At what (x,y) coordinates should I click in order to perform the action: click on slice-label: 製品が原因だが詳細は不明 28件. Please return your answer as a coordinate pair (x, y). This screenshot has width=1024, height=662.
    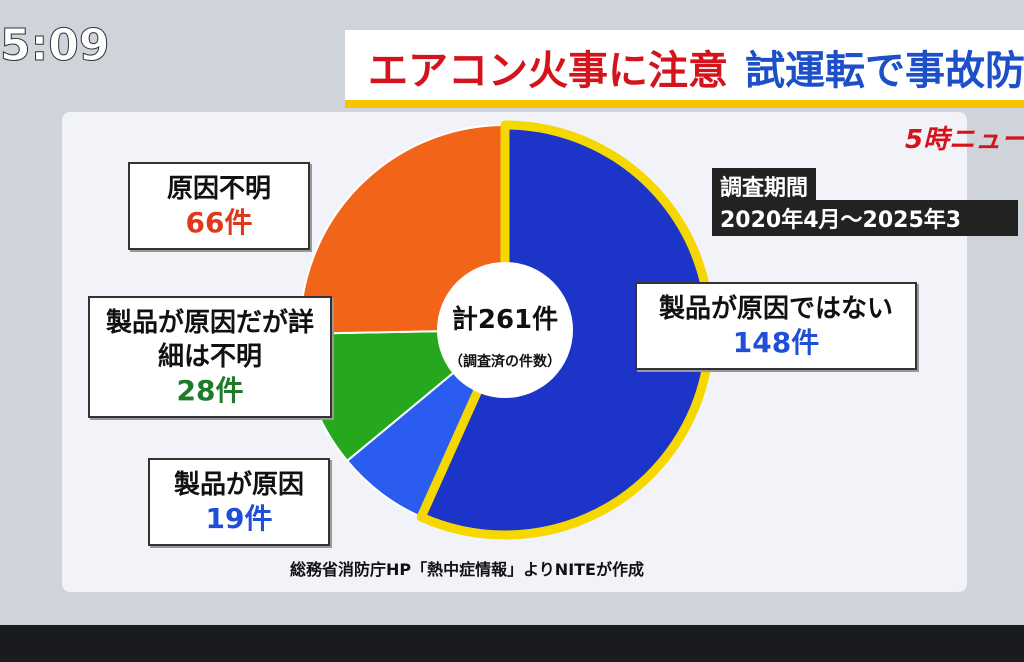
    Looking at the image, I should click on (210, 357).